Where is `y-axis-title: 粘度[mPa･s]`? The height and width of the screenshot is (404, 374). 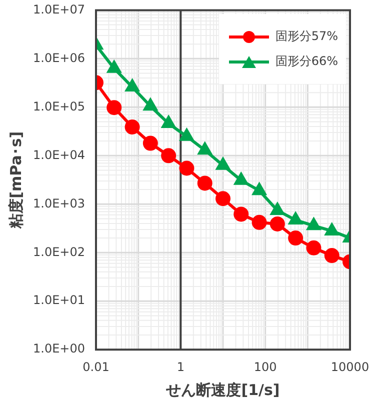 y-axis-title: 粘度[mPa･s] is located at coordinates (15, 180).